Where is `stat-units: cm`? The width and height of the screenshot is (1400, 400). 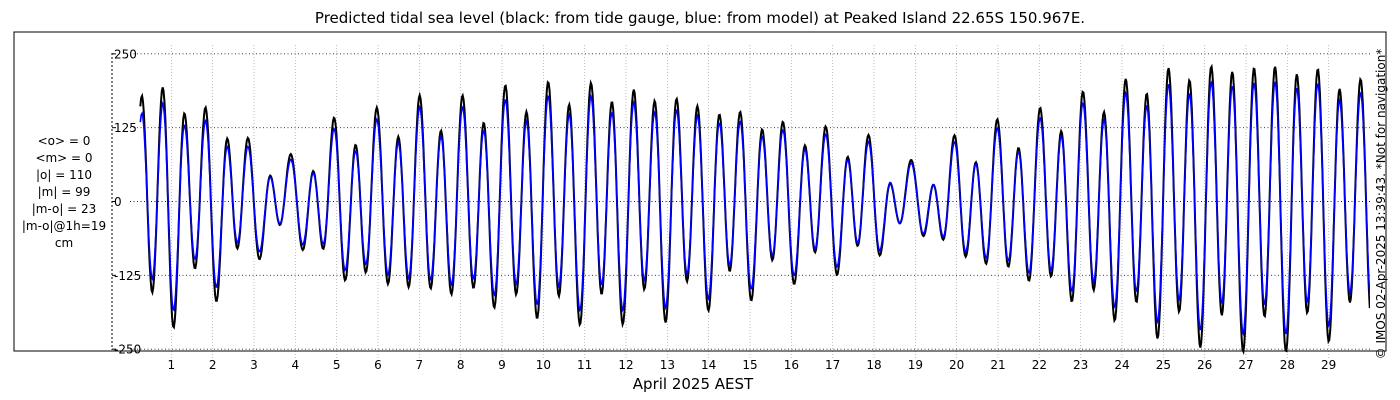 stat-units: cm is located at coordinates (64, 243).